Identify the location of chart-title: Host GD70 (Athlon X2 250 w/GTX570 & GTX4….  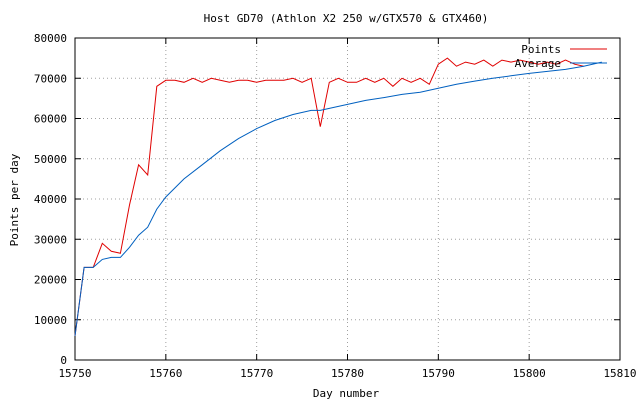
(346, 18).